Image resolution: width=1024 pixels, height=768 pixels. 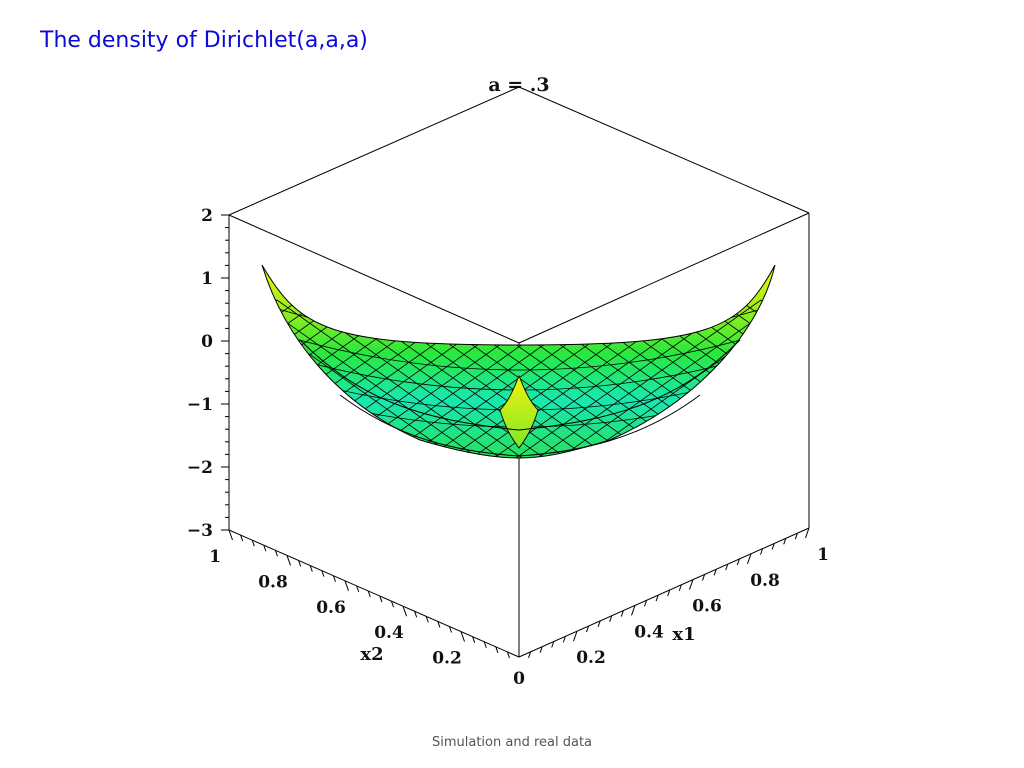 What do you see at coordinates (207, 279) in the screenshot?
I see `z-tick-label: 1` at bounding box center [207, 279].